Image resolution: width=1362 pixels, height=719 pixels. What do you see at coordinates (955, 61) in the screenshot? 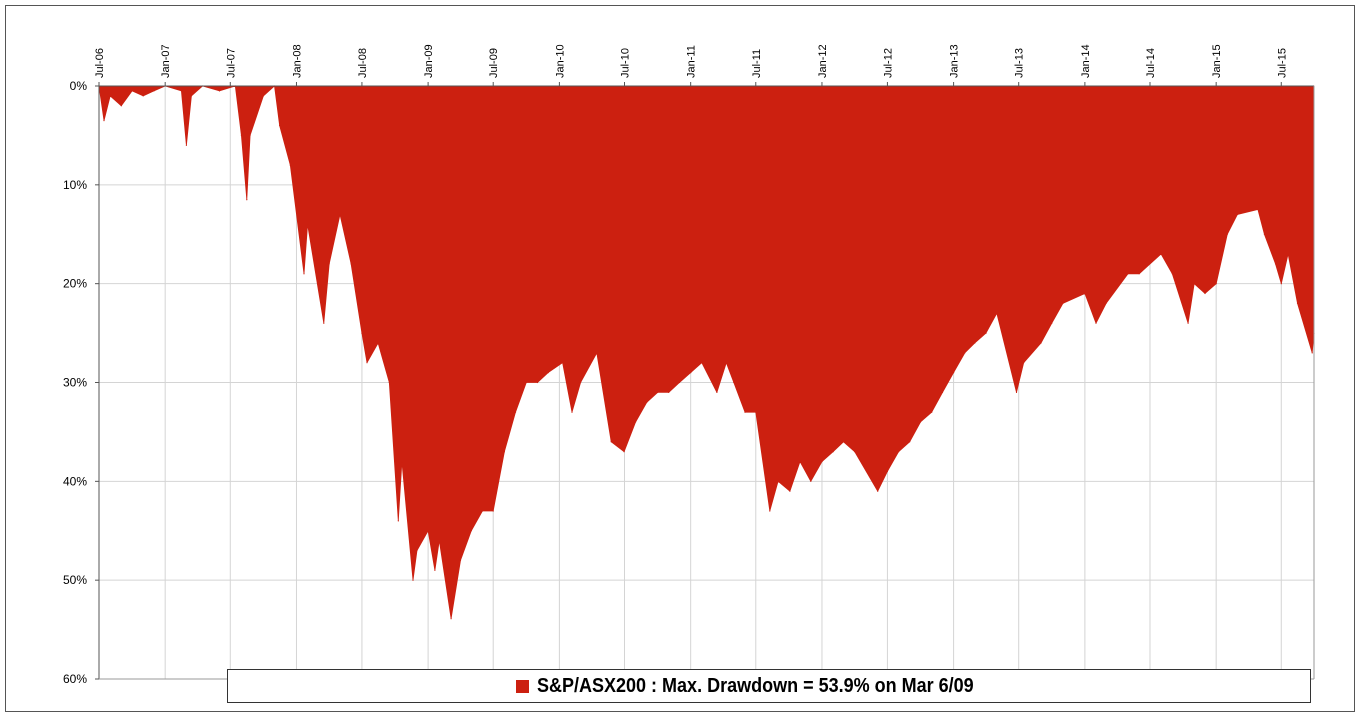
I see `x-tick-label: Jan-13` at bounding box center [955, 61].